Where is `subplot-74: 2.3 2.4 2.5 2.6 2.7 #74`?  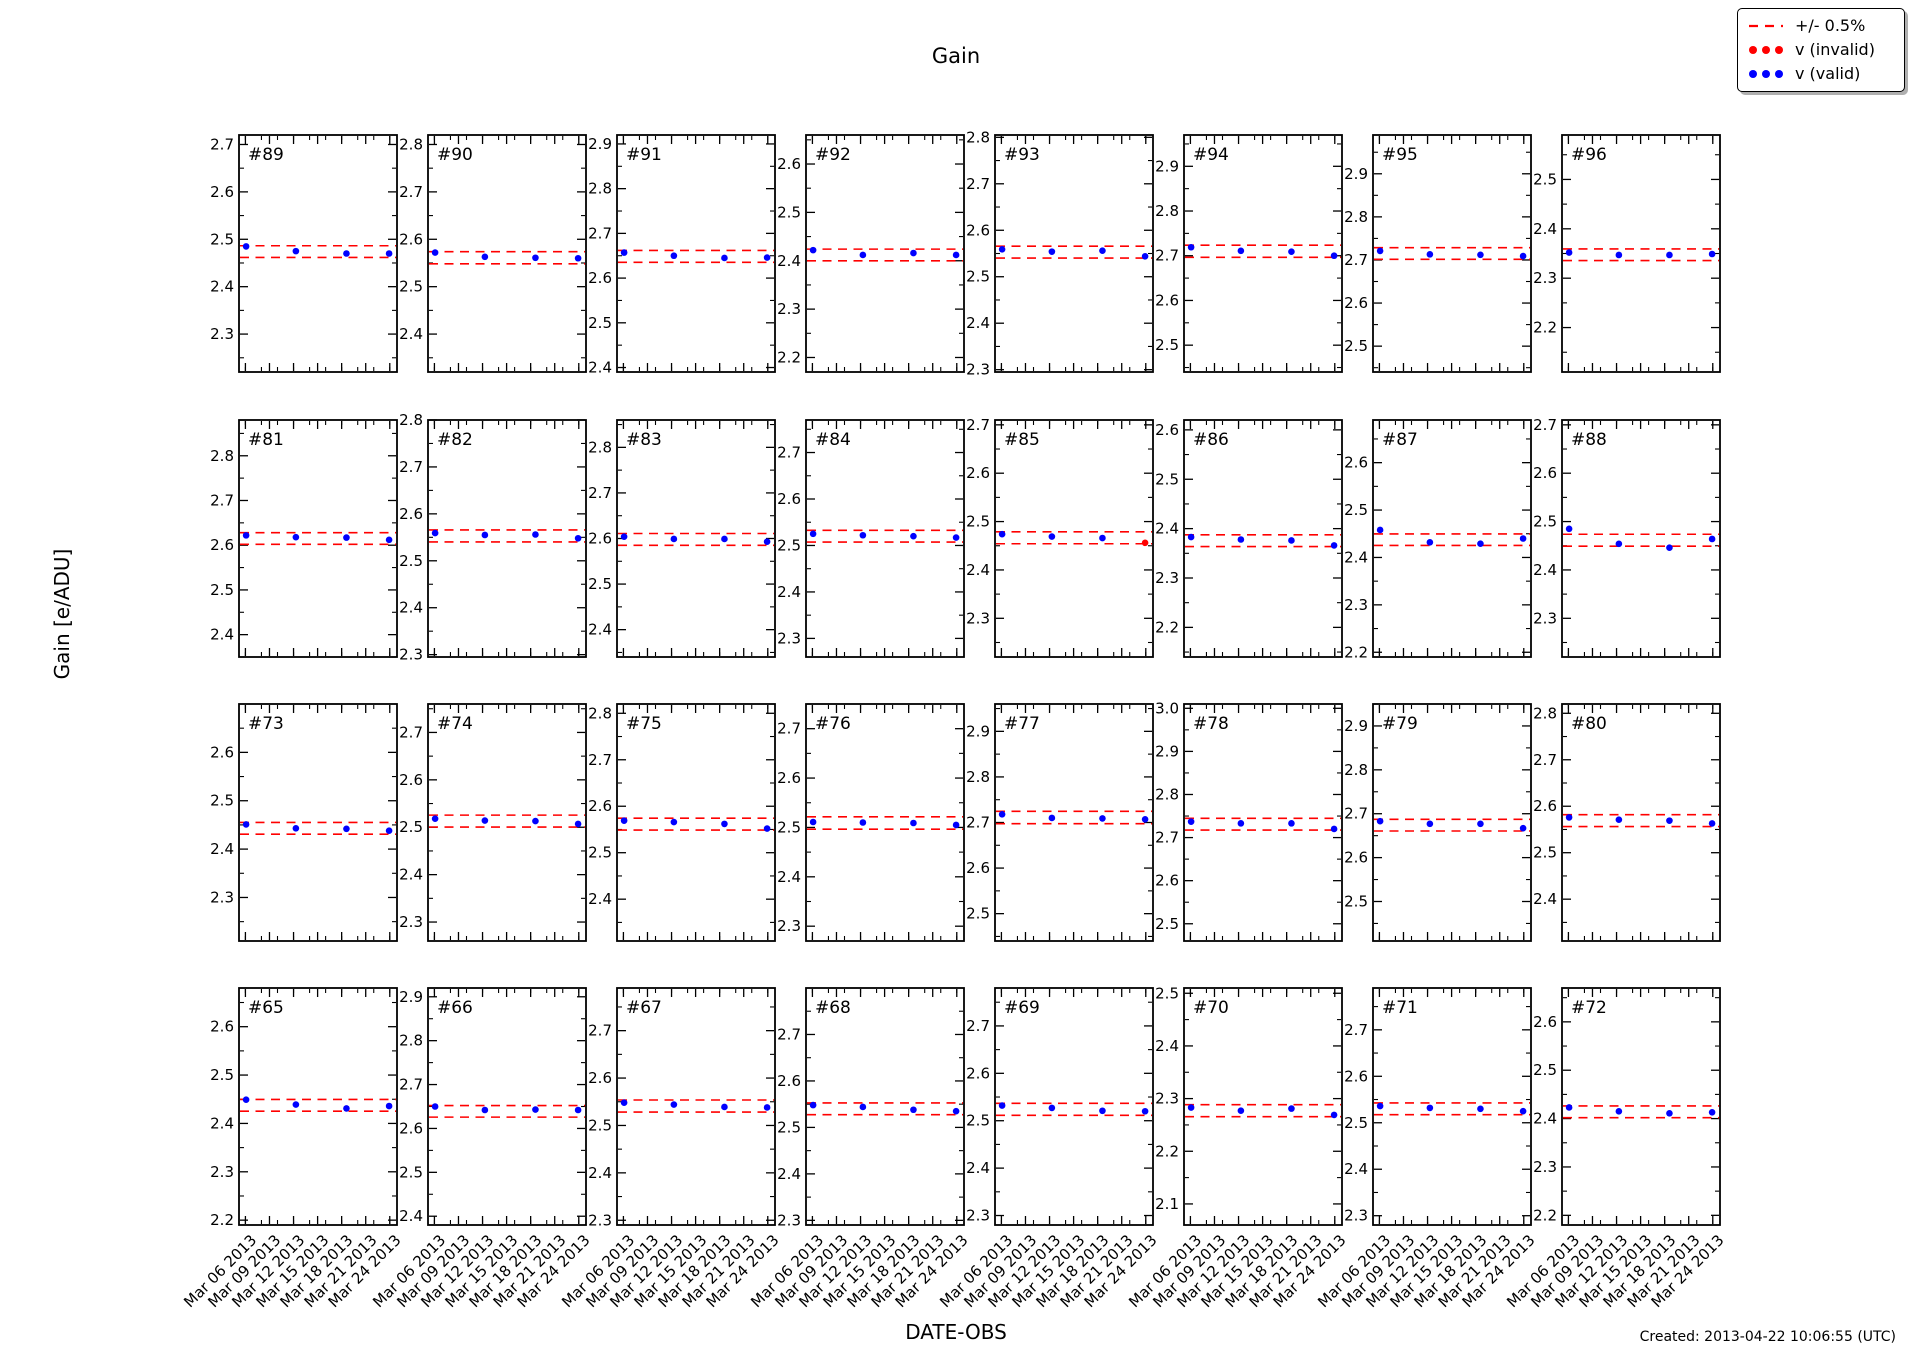 subplot-74: 2.3 2.4 2.5 2.6 2.7 #74 is located at coordinates (493, 822).